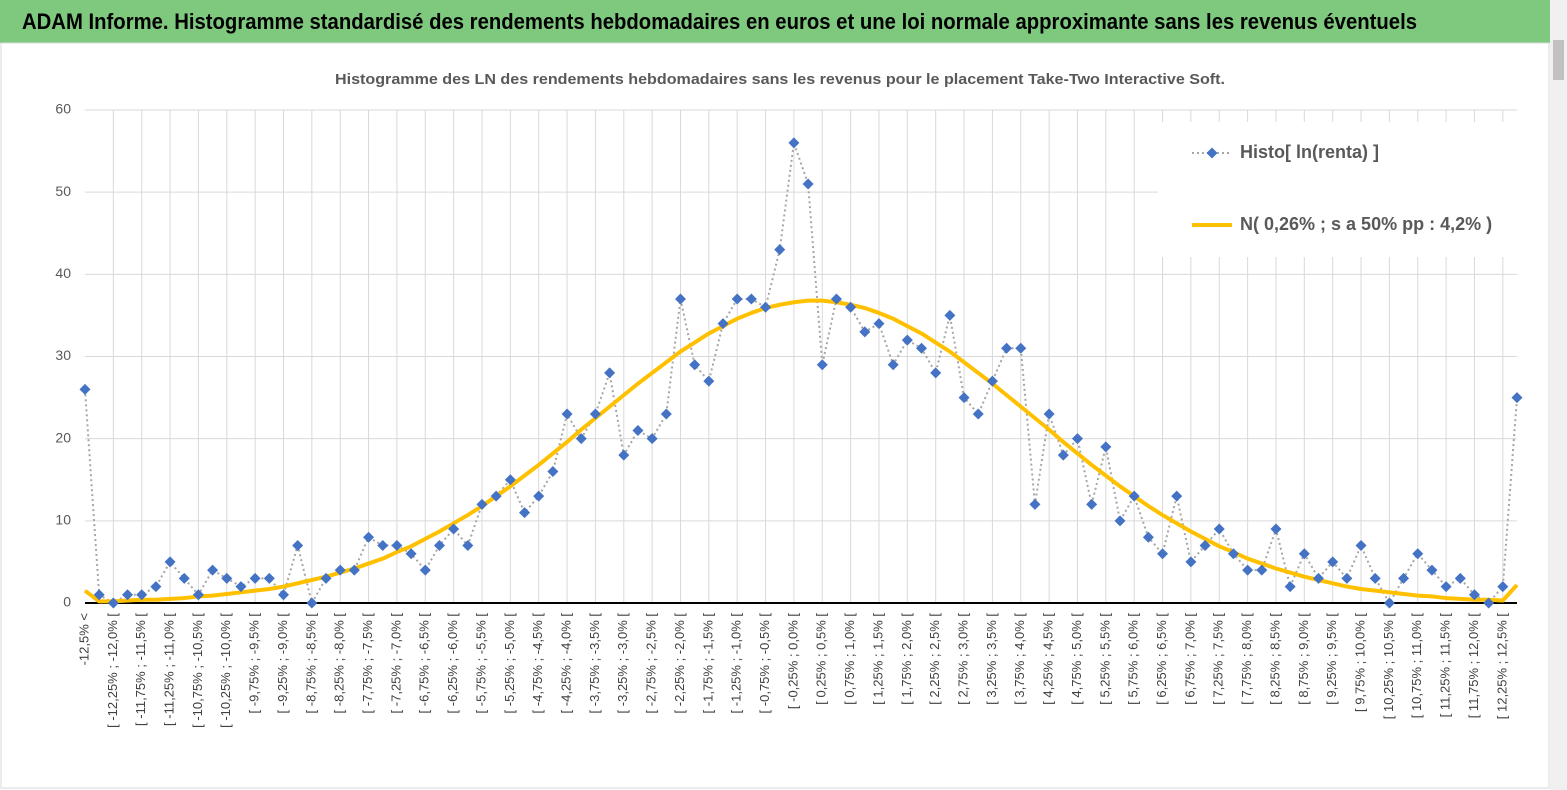 This screenshot has width=1567, height=790. Describe the element at coordinates (1416, 666) in the screenshot. I see `x-tick-label: [ 10,75% ; 11,0% [` at that location.